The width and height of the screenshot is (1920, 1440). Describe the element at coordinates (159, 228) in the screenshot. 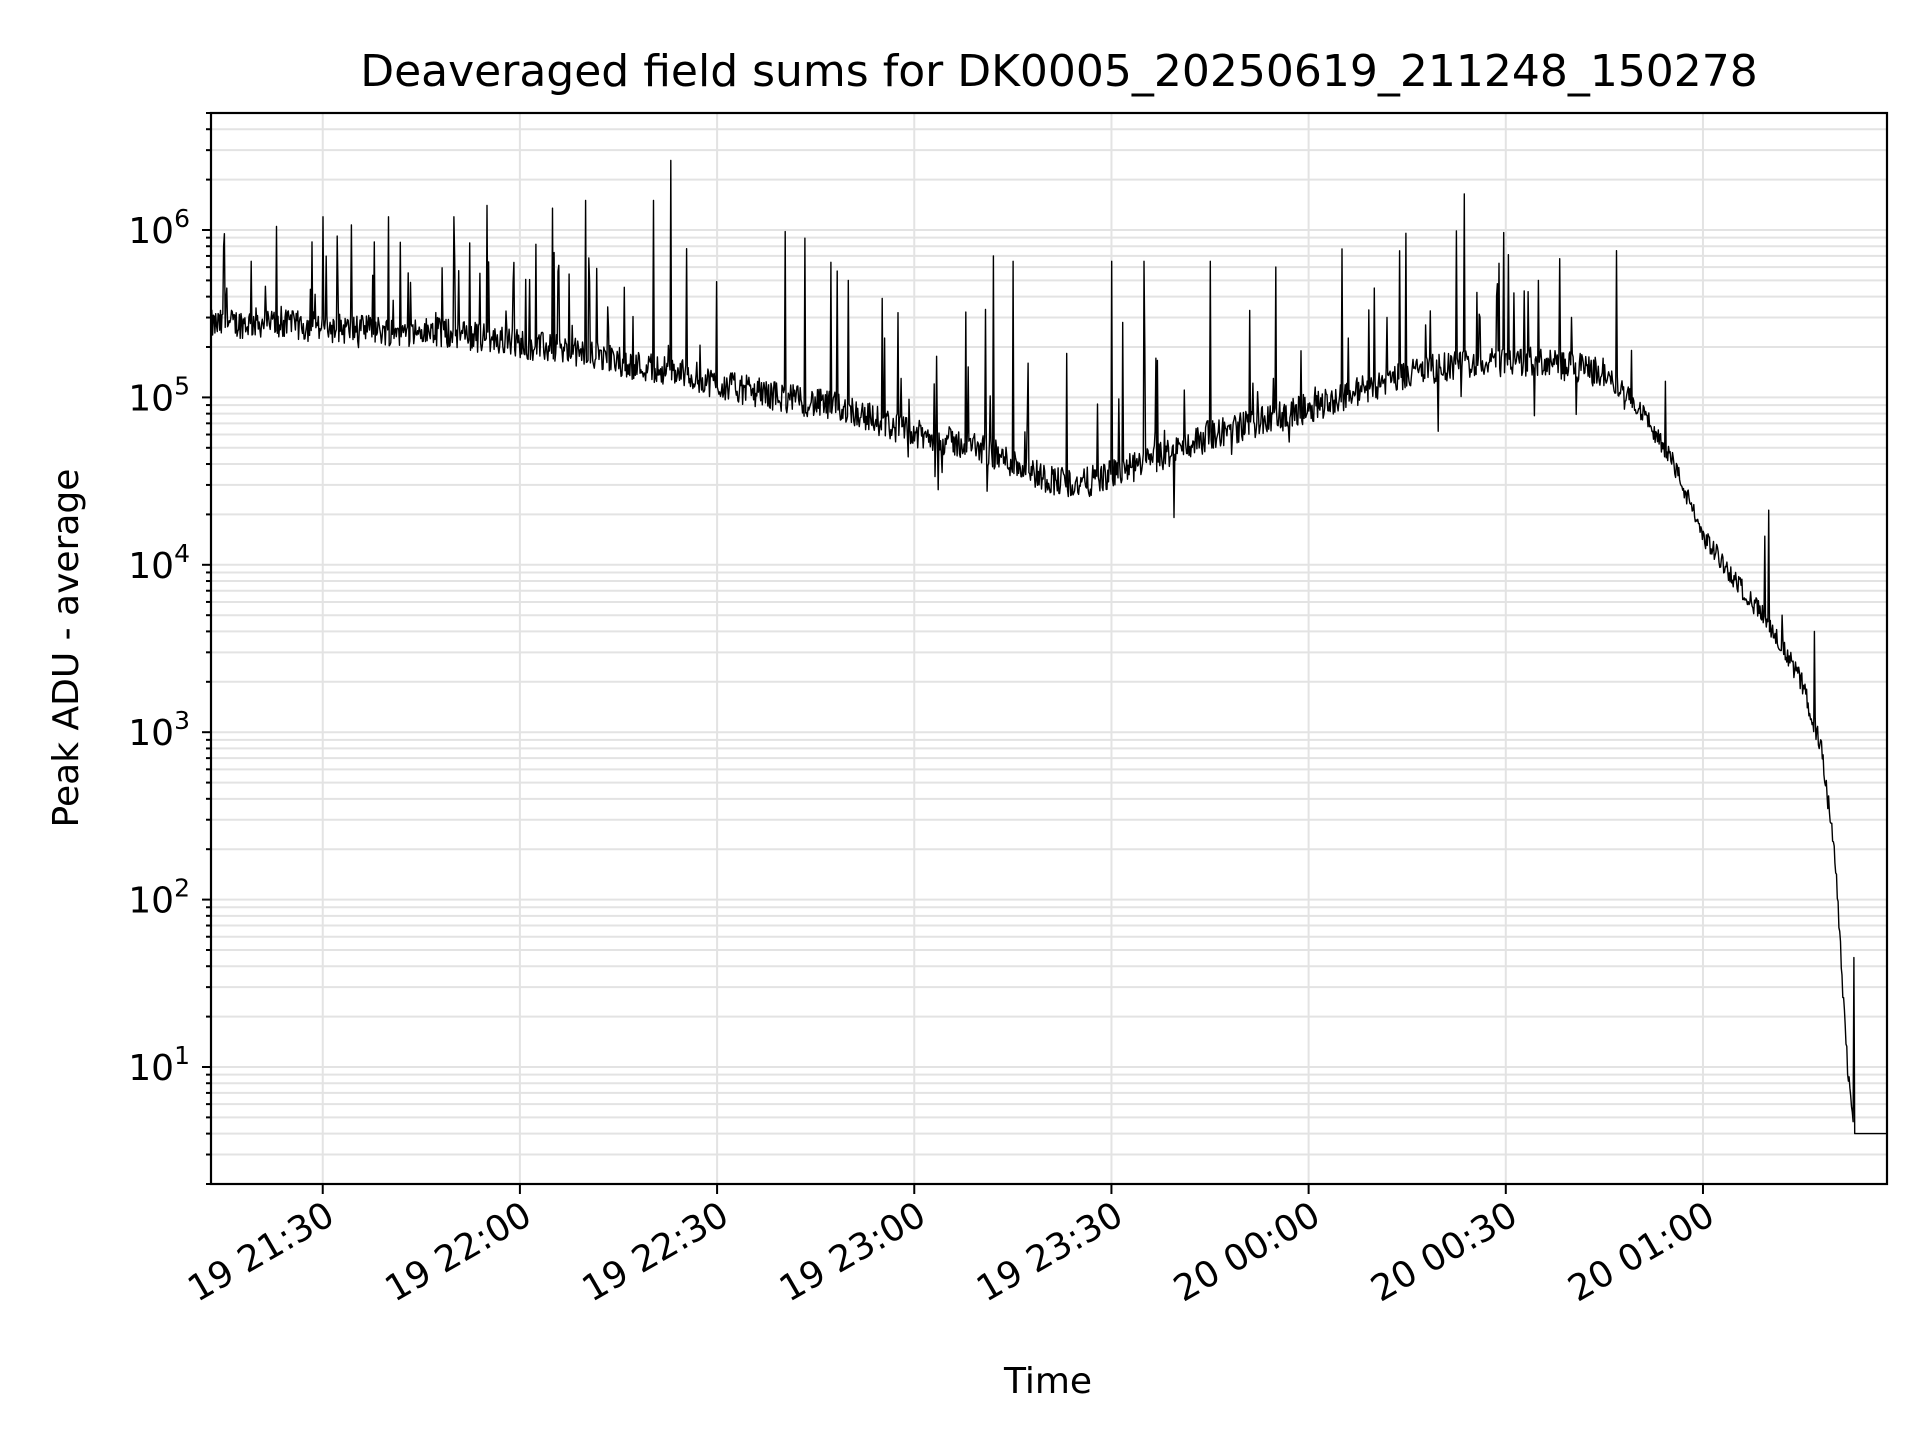

I see `y-tick-label: 10⁶` at that location.